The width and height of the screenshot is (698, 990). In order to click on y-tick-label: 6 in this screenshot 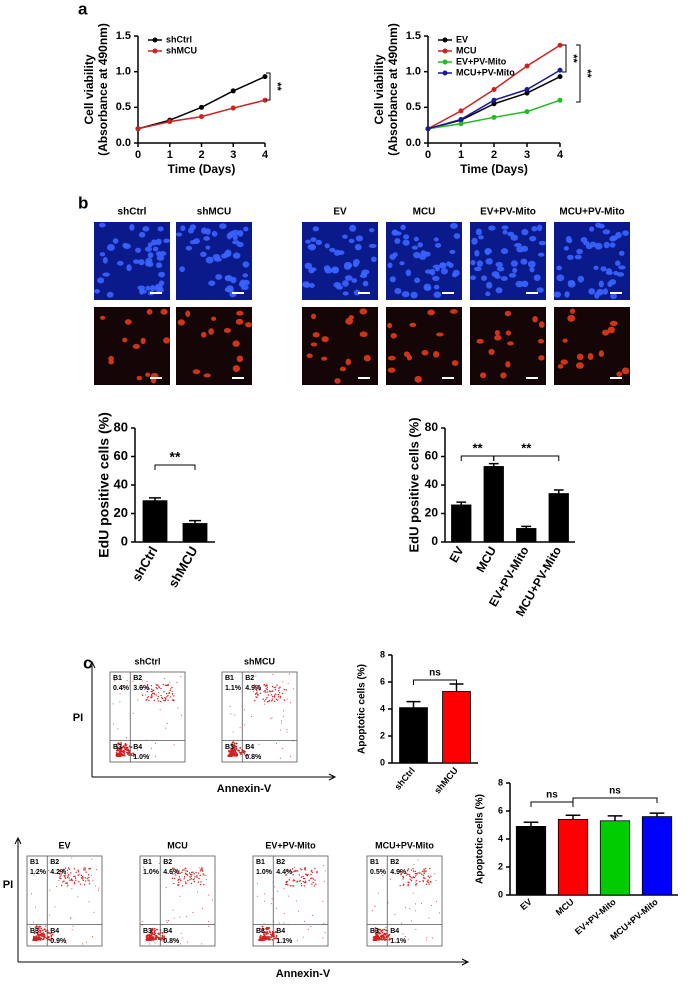, I will do `click(382, 681)`.